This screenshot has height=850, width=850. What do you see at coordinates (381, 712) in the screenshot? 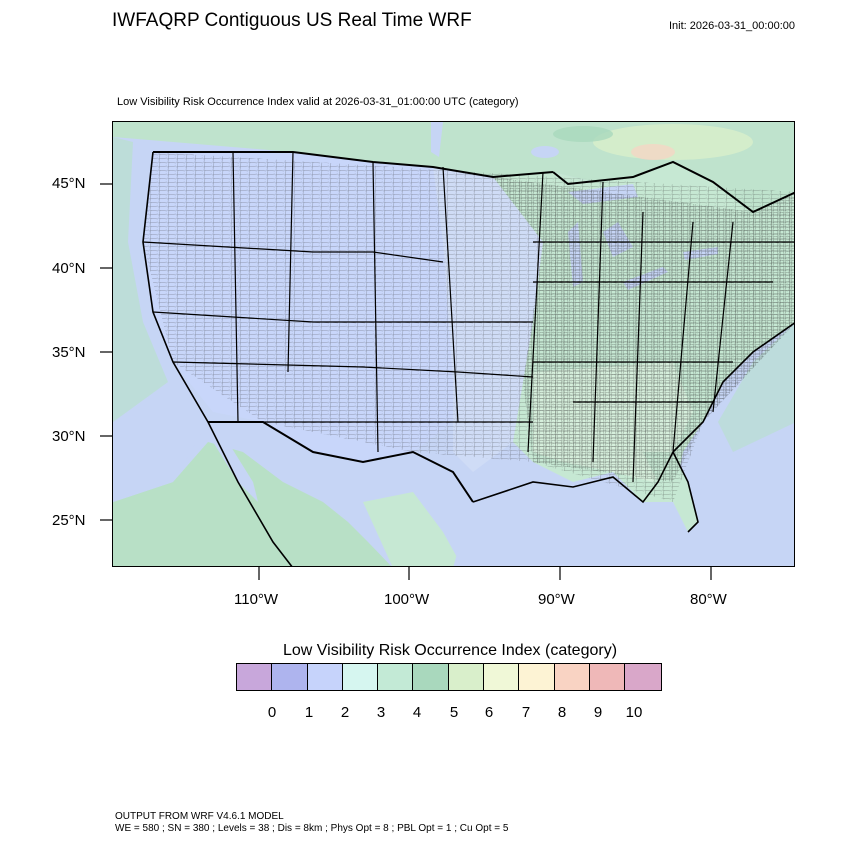
I see `legend-label-3: 3` at bounding box center [381, 712].